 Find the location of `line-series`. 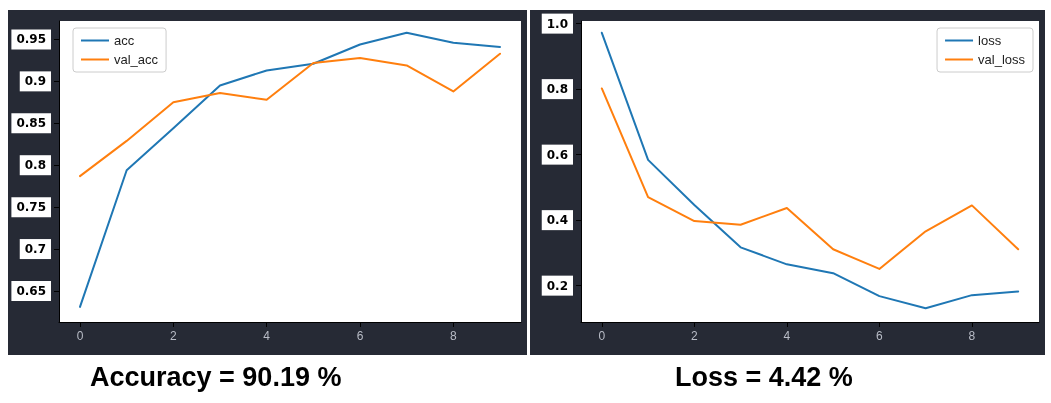

line-series is located at coordinates (290, 115).